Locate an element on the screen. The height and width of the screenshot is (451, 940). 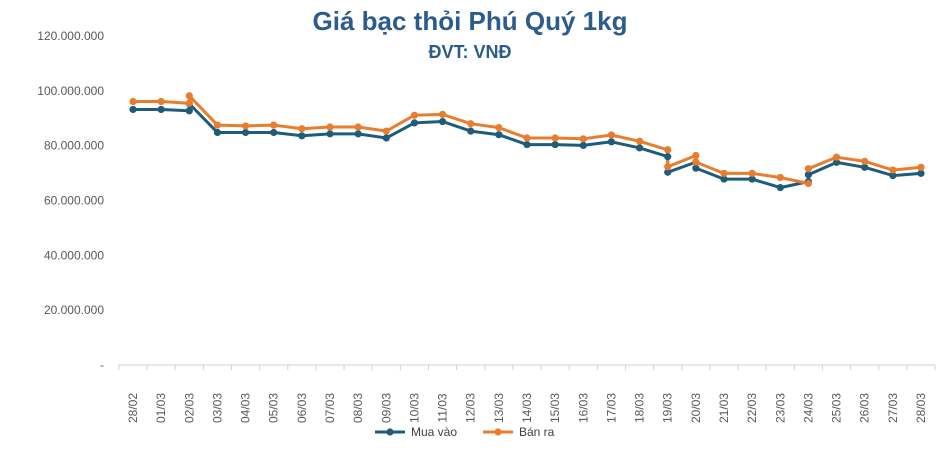
legend: Mua vào Bán ra is located at coordinates (465, 432).